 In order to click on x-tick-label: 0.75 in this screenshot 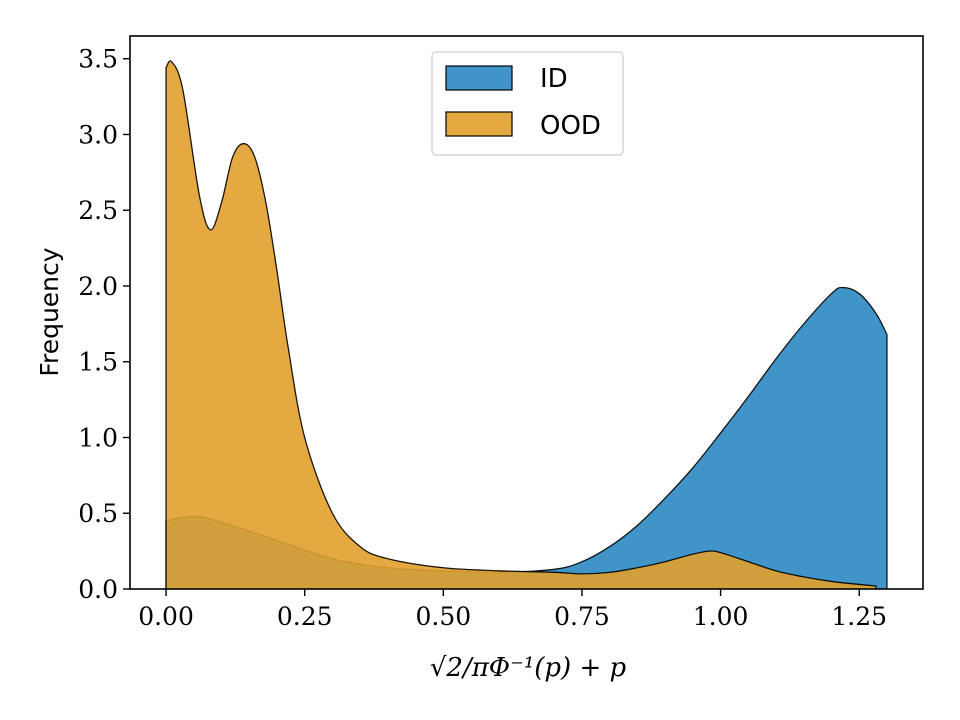, I will do `click(582, 616)`.